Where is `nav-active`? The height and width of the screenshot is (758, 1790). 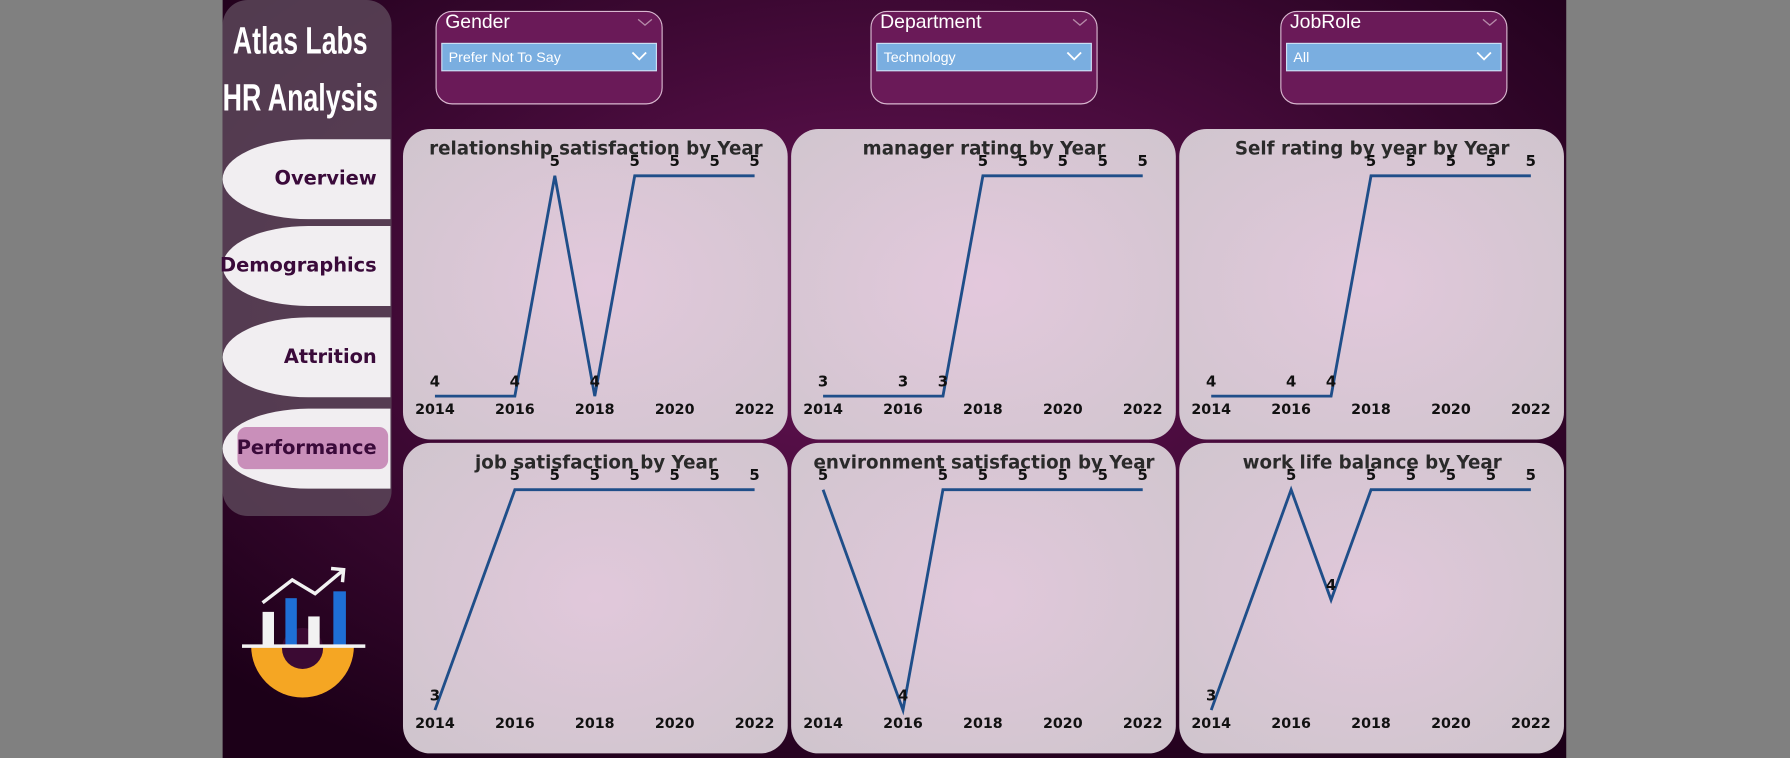 nav-active is located at coordinates (313, 448).